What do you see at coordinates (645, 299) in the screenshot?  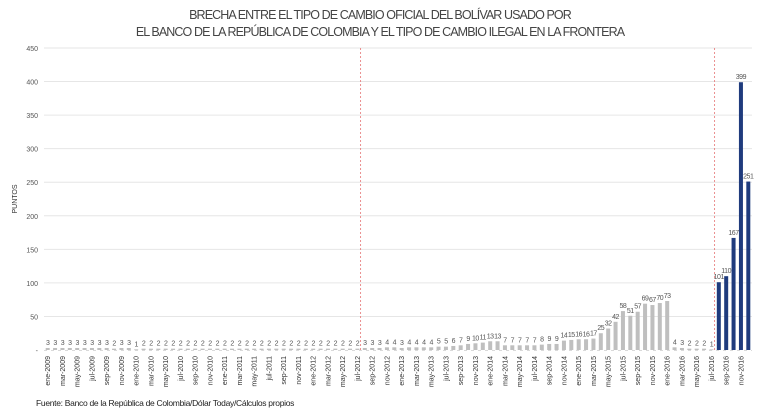 I see `data-label: 69` at bounding box center [645, 299].